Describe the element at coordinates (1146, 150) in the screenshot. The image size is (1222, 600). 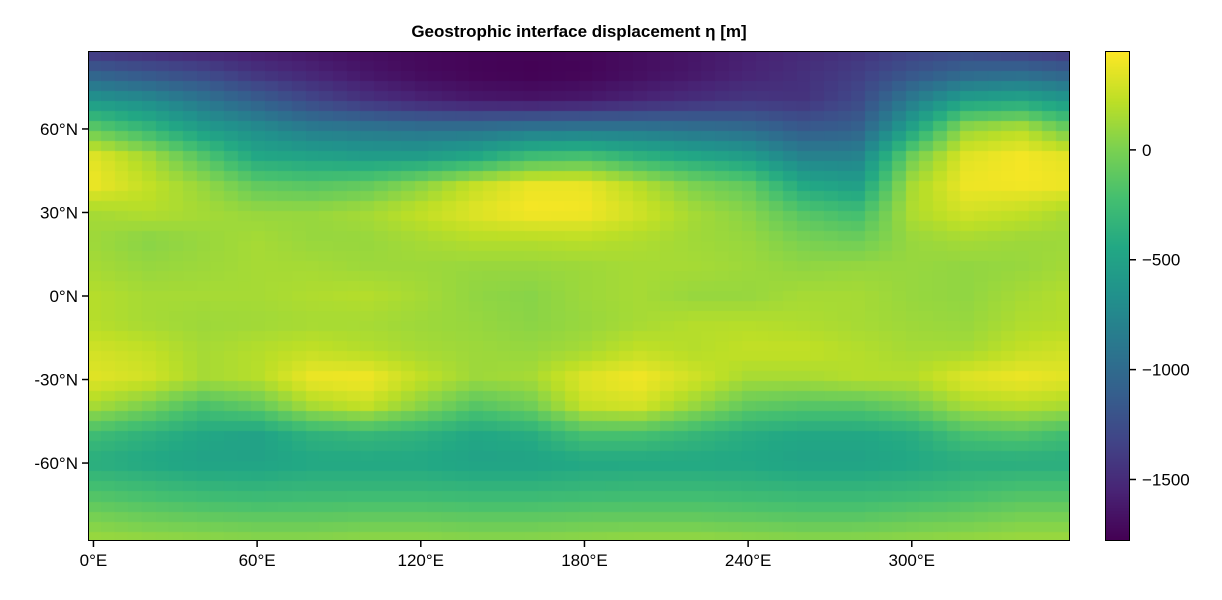
I see `colorbar-tick-label: 0` at that location.